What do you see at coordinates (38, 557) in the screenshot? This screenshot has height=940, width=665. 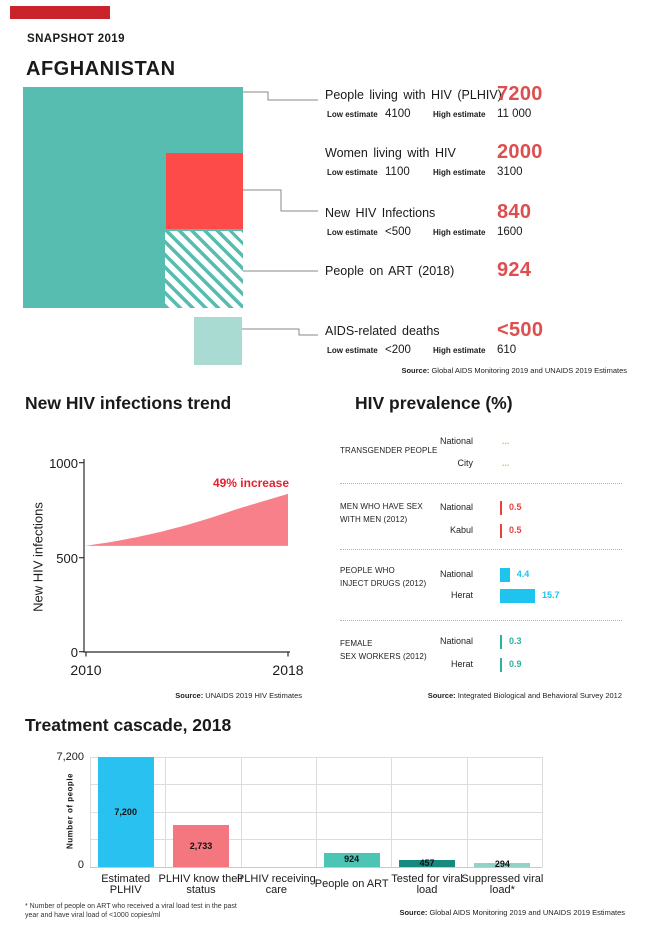 I see `trend-y-axis-label: New HIV infections` at bounding box center [38, 557].